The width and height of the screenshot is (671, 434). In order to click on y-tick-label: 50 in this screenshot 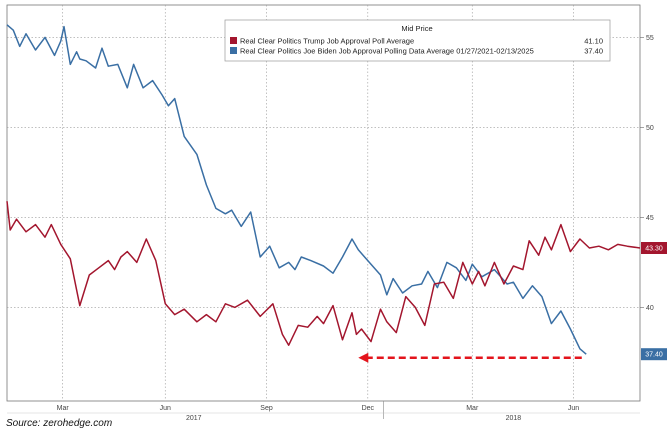, I will do `click(650, 128)`.